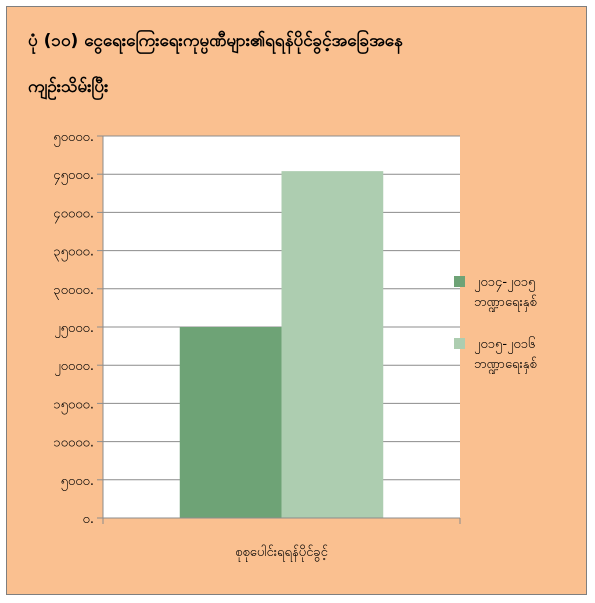 The width and height of the screenshot is (595, 603). Describe the element at coordinates (74, 367) in the screenshot. I see `y-tick-label: ၂၀၀၀၀.` at that location.